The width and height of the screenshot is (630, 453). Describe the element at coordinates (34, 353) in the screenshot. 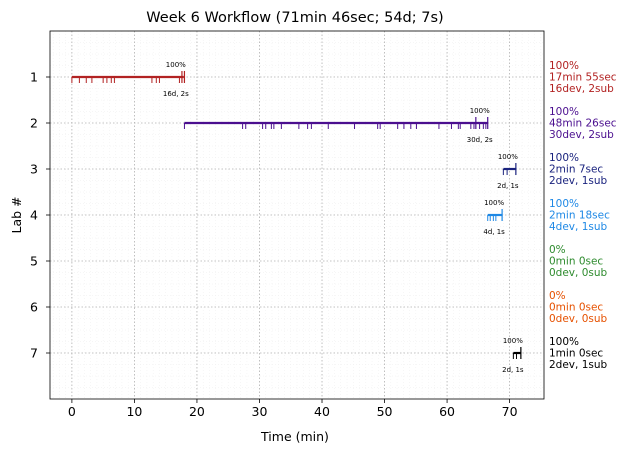

I see `y-tick-label: 7` at that location.